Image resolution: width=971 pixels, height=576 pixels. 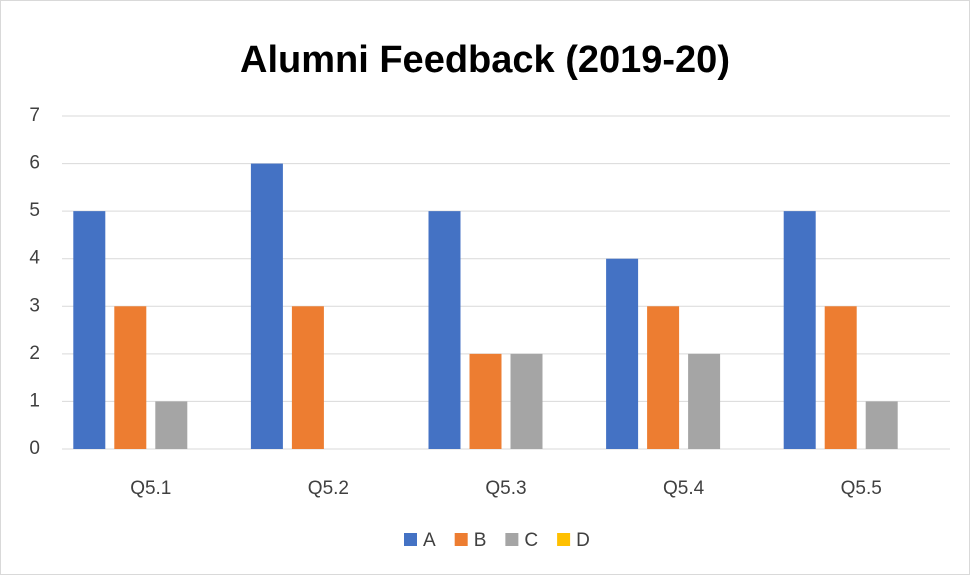 What do you see at coordinates (480, 540) in the screenshot?
I see `legend-label: B` at bounding box center [480, 540].